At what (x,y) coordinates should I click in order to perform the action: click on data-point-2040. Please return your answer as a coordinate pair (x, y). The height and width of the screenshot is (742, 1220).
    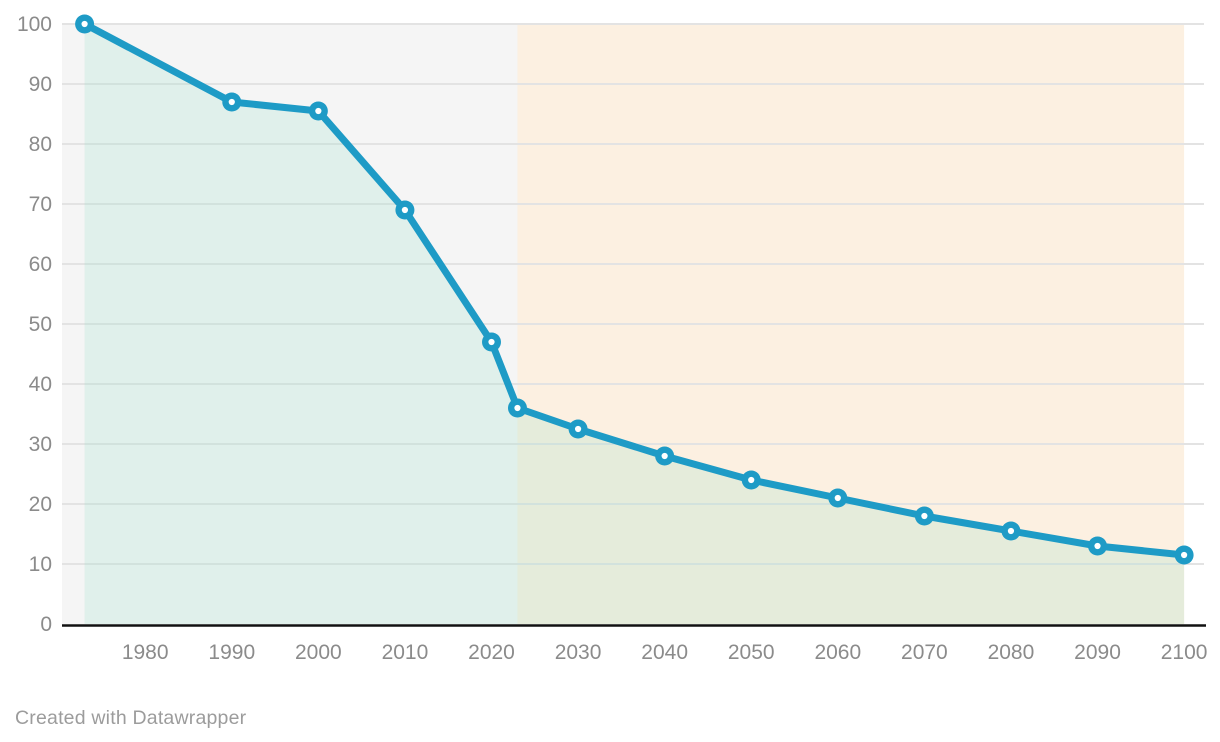
    Looking at the image, I should click on (665, 456).